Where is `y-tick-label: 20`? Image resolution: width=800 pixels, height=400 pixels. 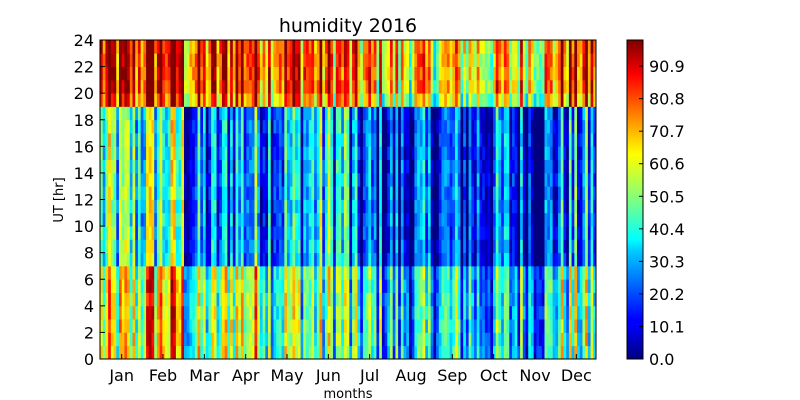 y-tick-label: 20 is located at coordinates (84, 93).